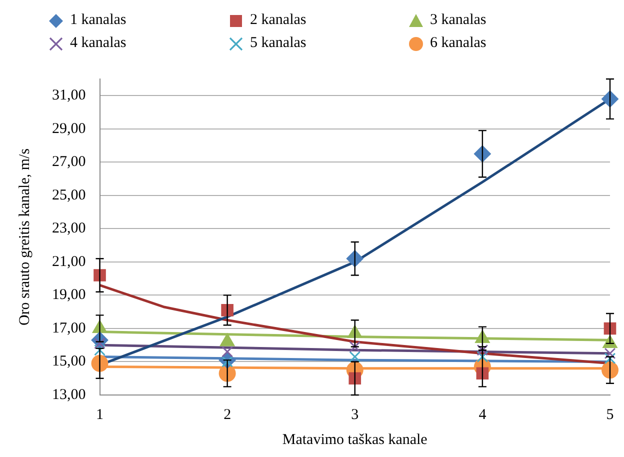 The width and height of the screenshot is (624, 457). I want to click on y-tick-label: 27,00, so click(69, 162).